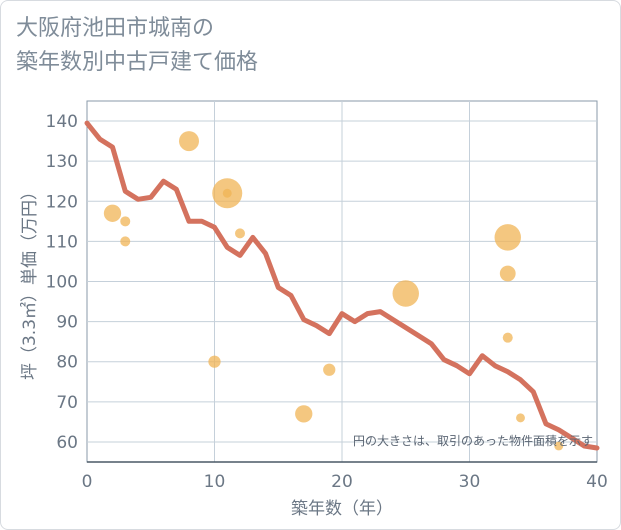  I want to click on x-axis-label: 築年数（年）, so click(342, 509).